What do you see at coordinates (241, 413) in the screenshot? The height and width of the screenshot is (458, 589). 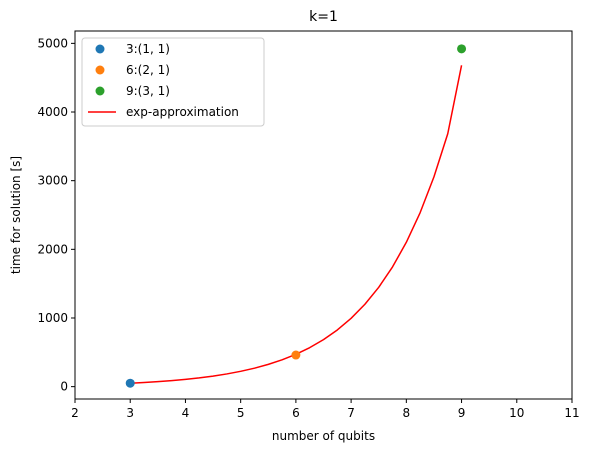 I see `x-tick-label: 5` at bounding box center [241, 413].